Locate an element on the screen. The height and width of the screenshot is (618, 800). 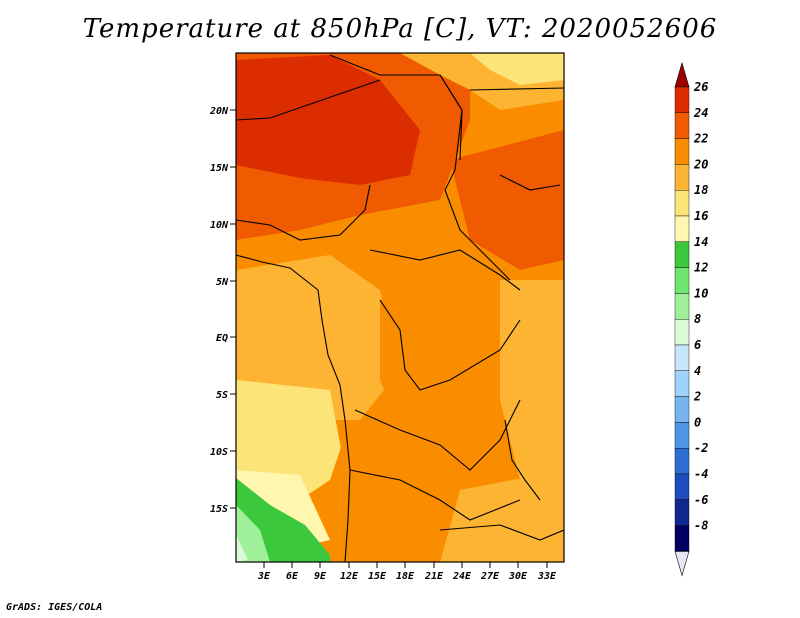
lat-axis: 20N 15N 10N 5N EQ 5S 10S 15S is located at coordinates (222, 310).